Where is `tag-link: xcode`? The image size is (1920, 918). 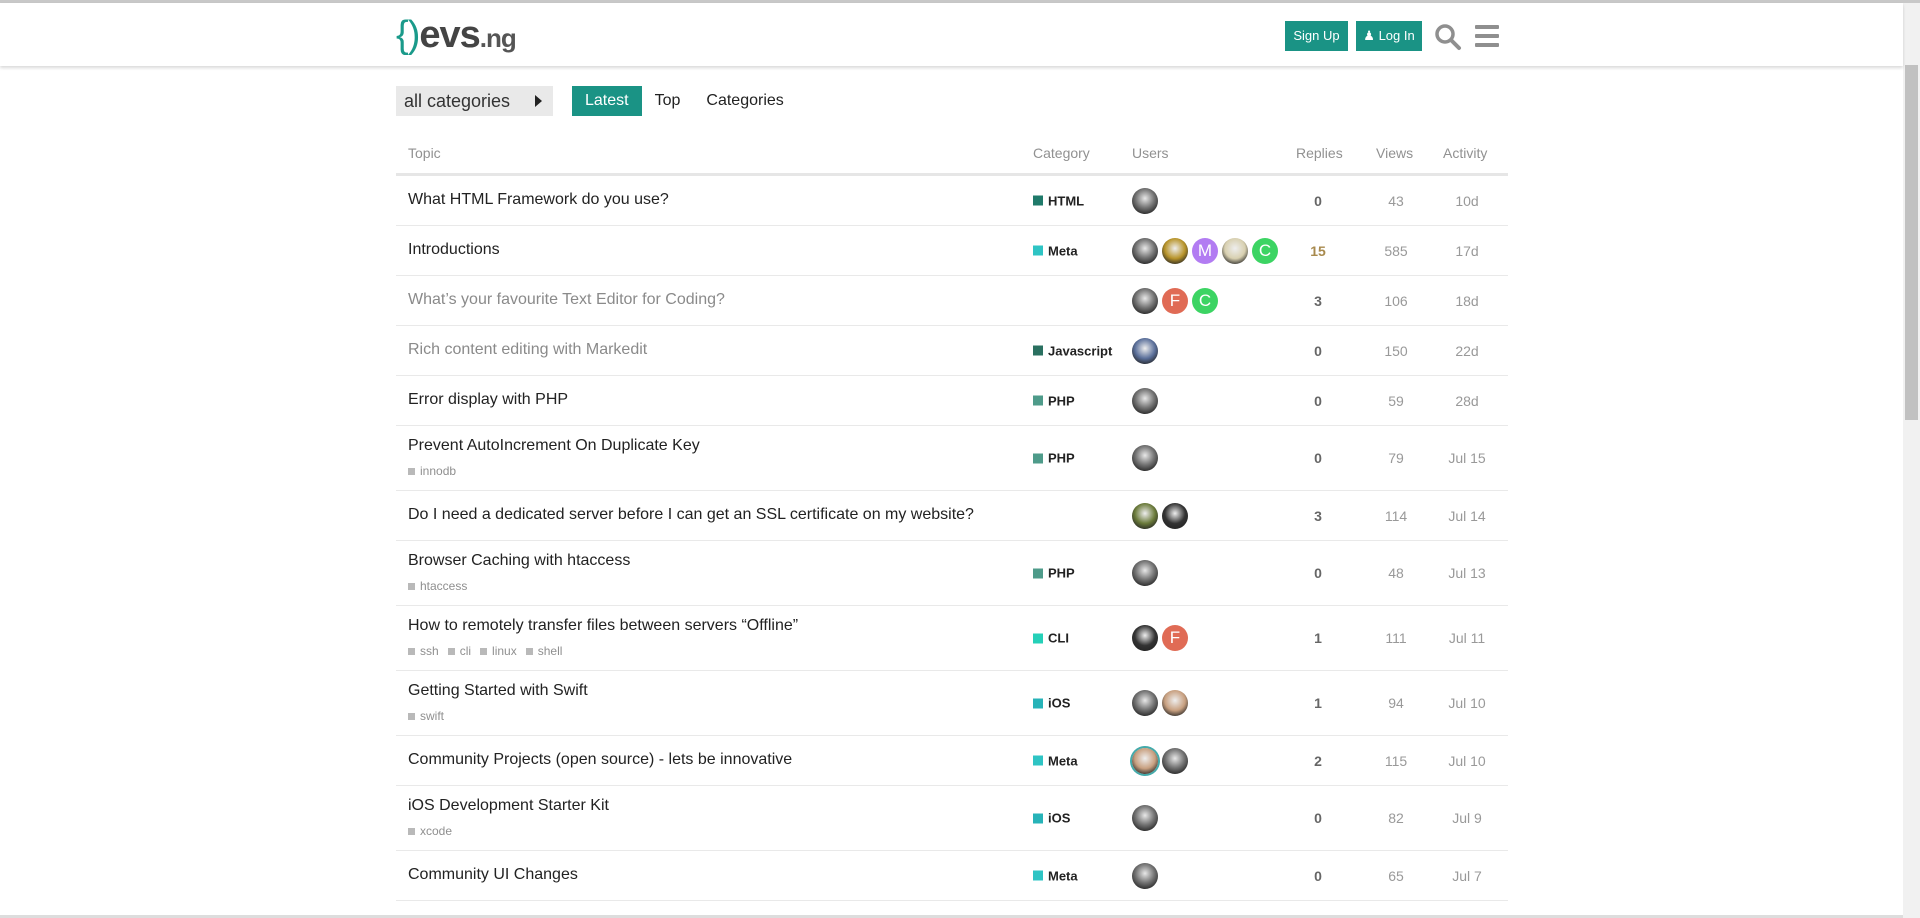 tag-link: xcode is located at coordinates (430, 831).